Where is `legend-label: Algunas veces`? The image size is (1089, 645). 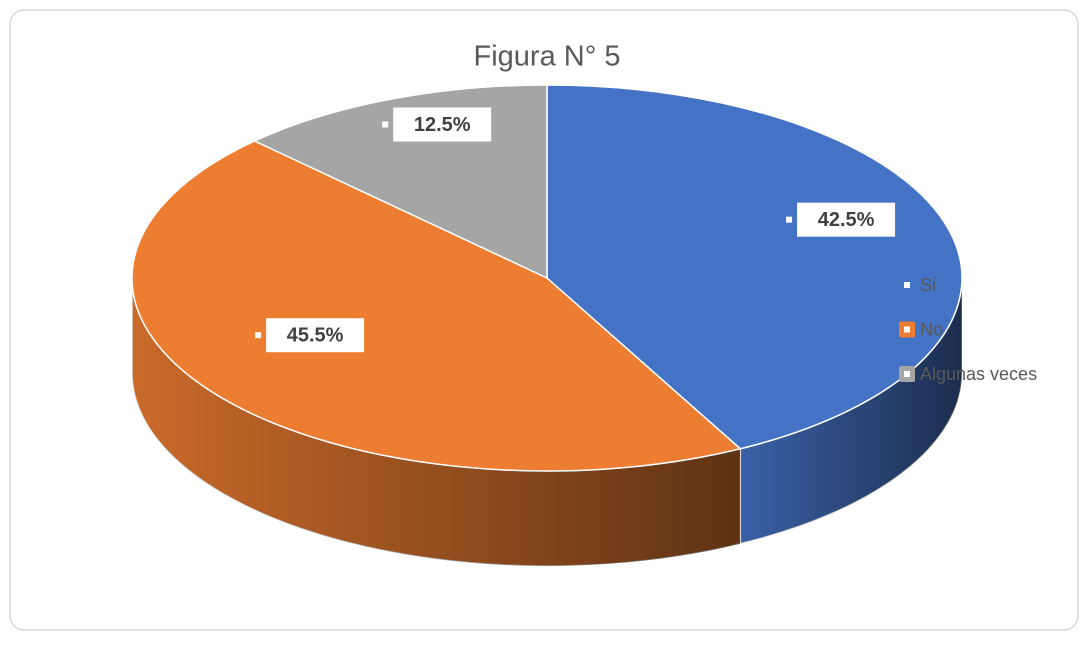
legend-label: Algunas veces is located at coordinates (978, 374).